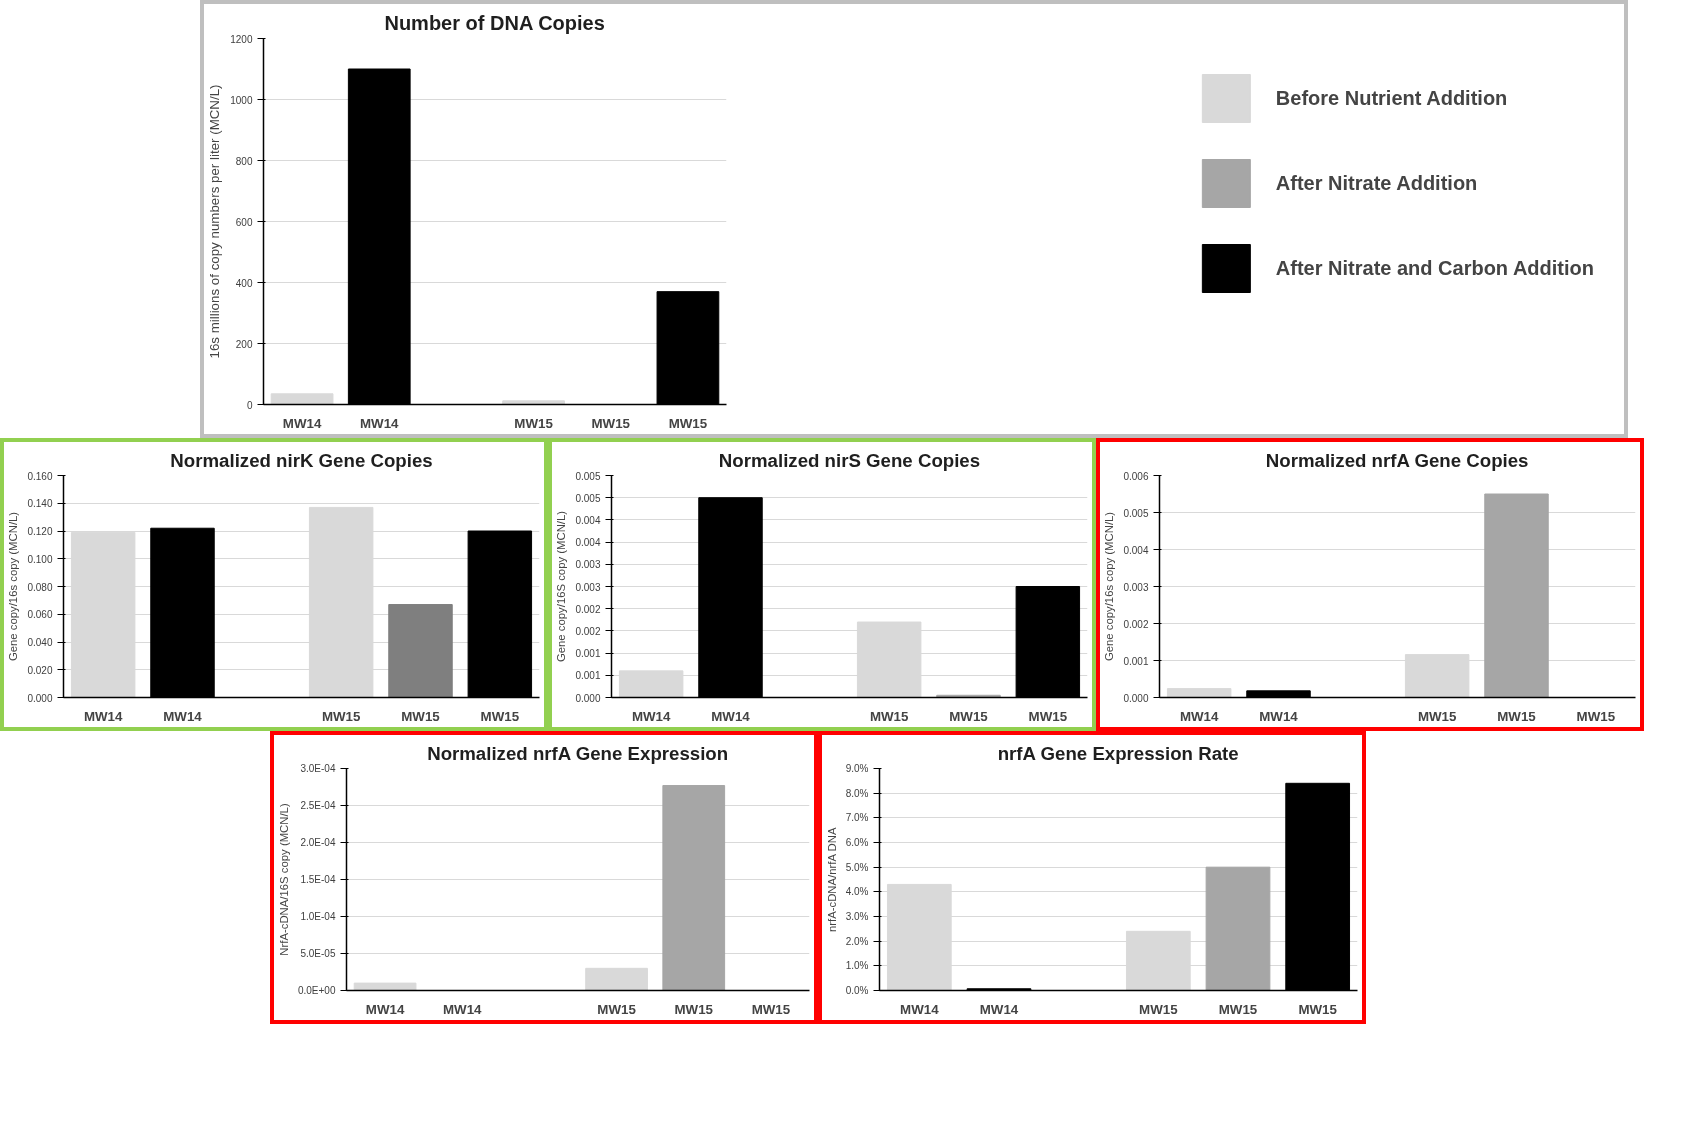  I want to click on y-tick-label: 0.100, so click(40, 559).